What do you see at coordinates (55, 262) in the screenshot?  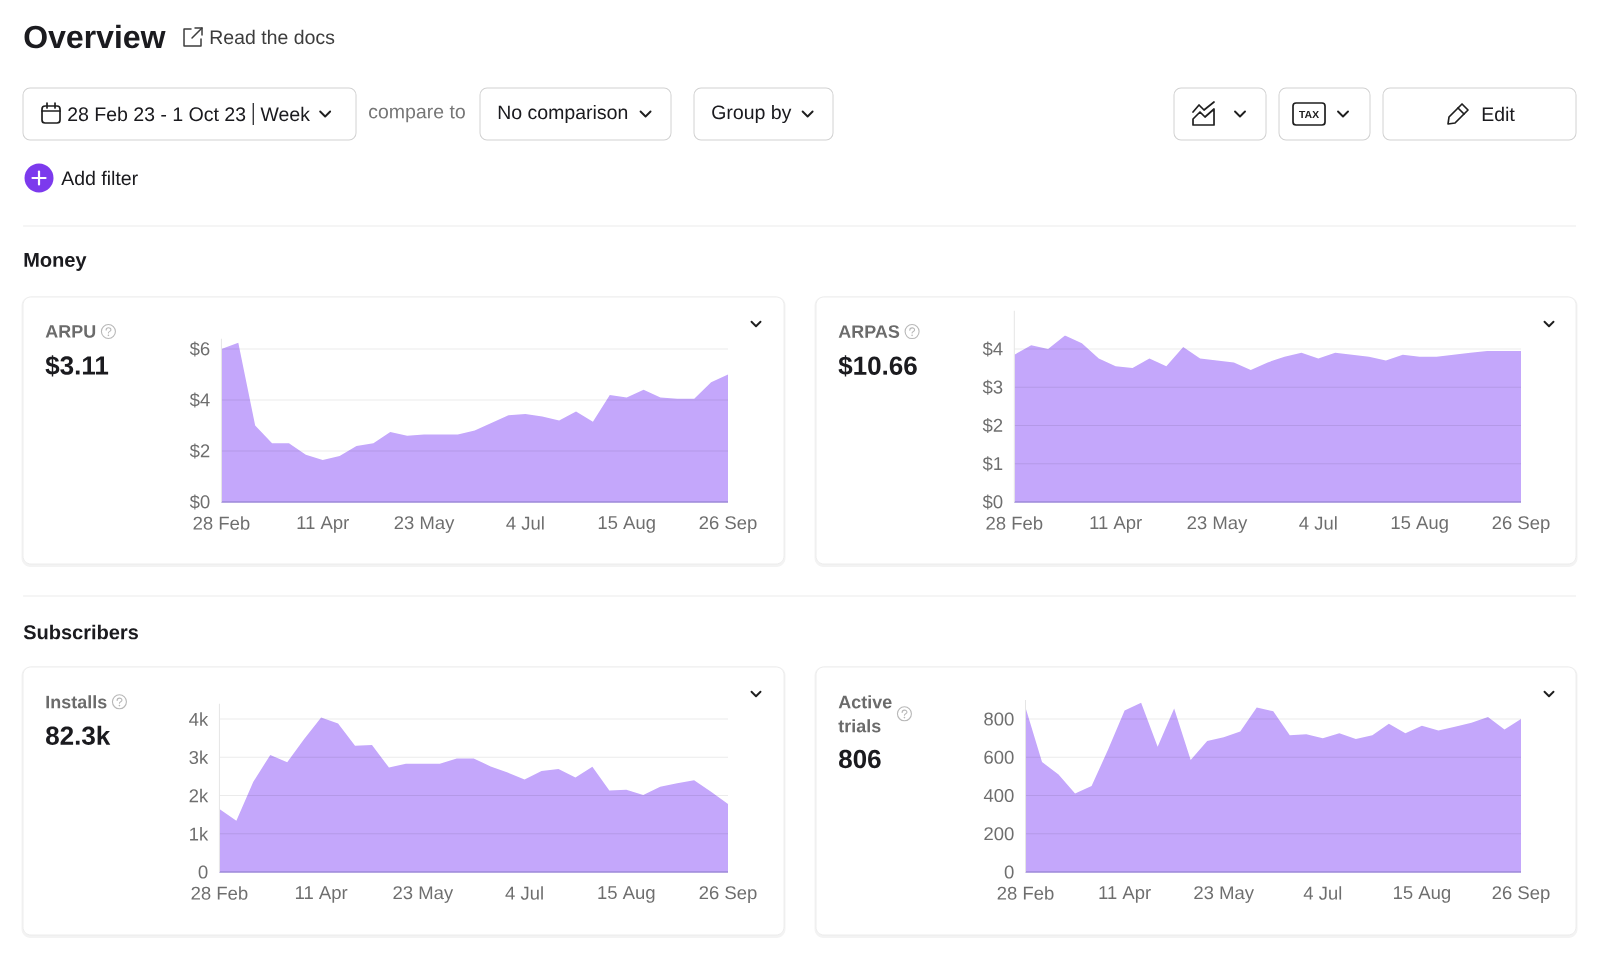 I see `text: Money` at bounding box center [55, 262].